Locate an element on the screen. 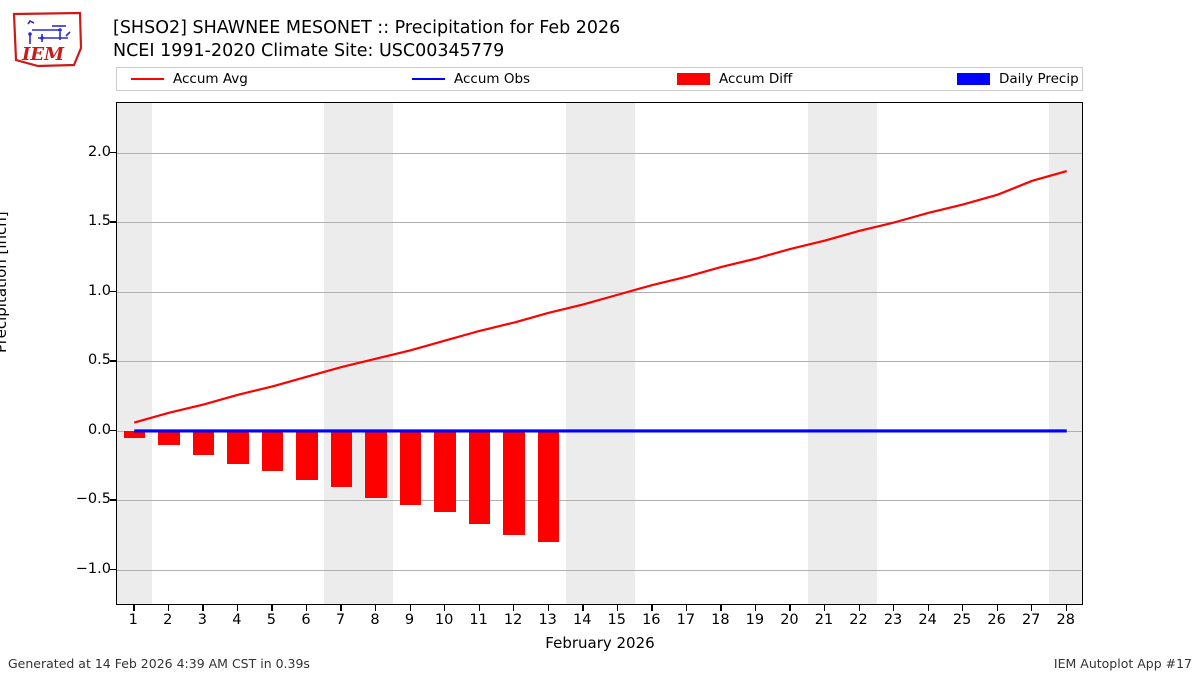 The height and width of the screenshot is (675, 1200). x-tick-label: 5 is located at coordinates (271, 620).